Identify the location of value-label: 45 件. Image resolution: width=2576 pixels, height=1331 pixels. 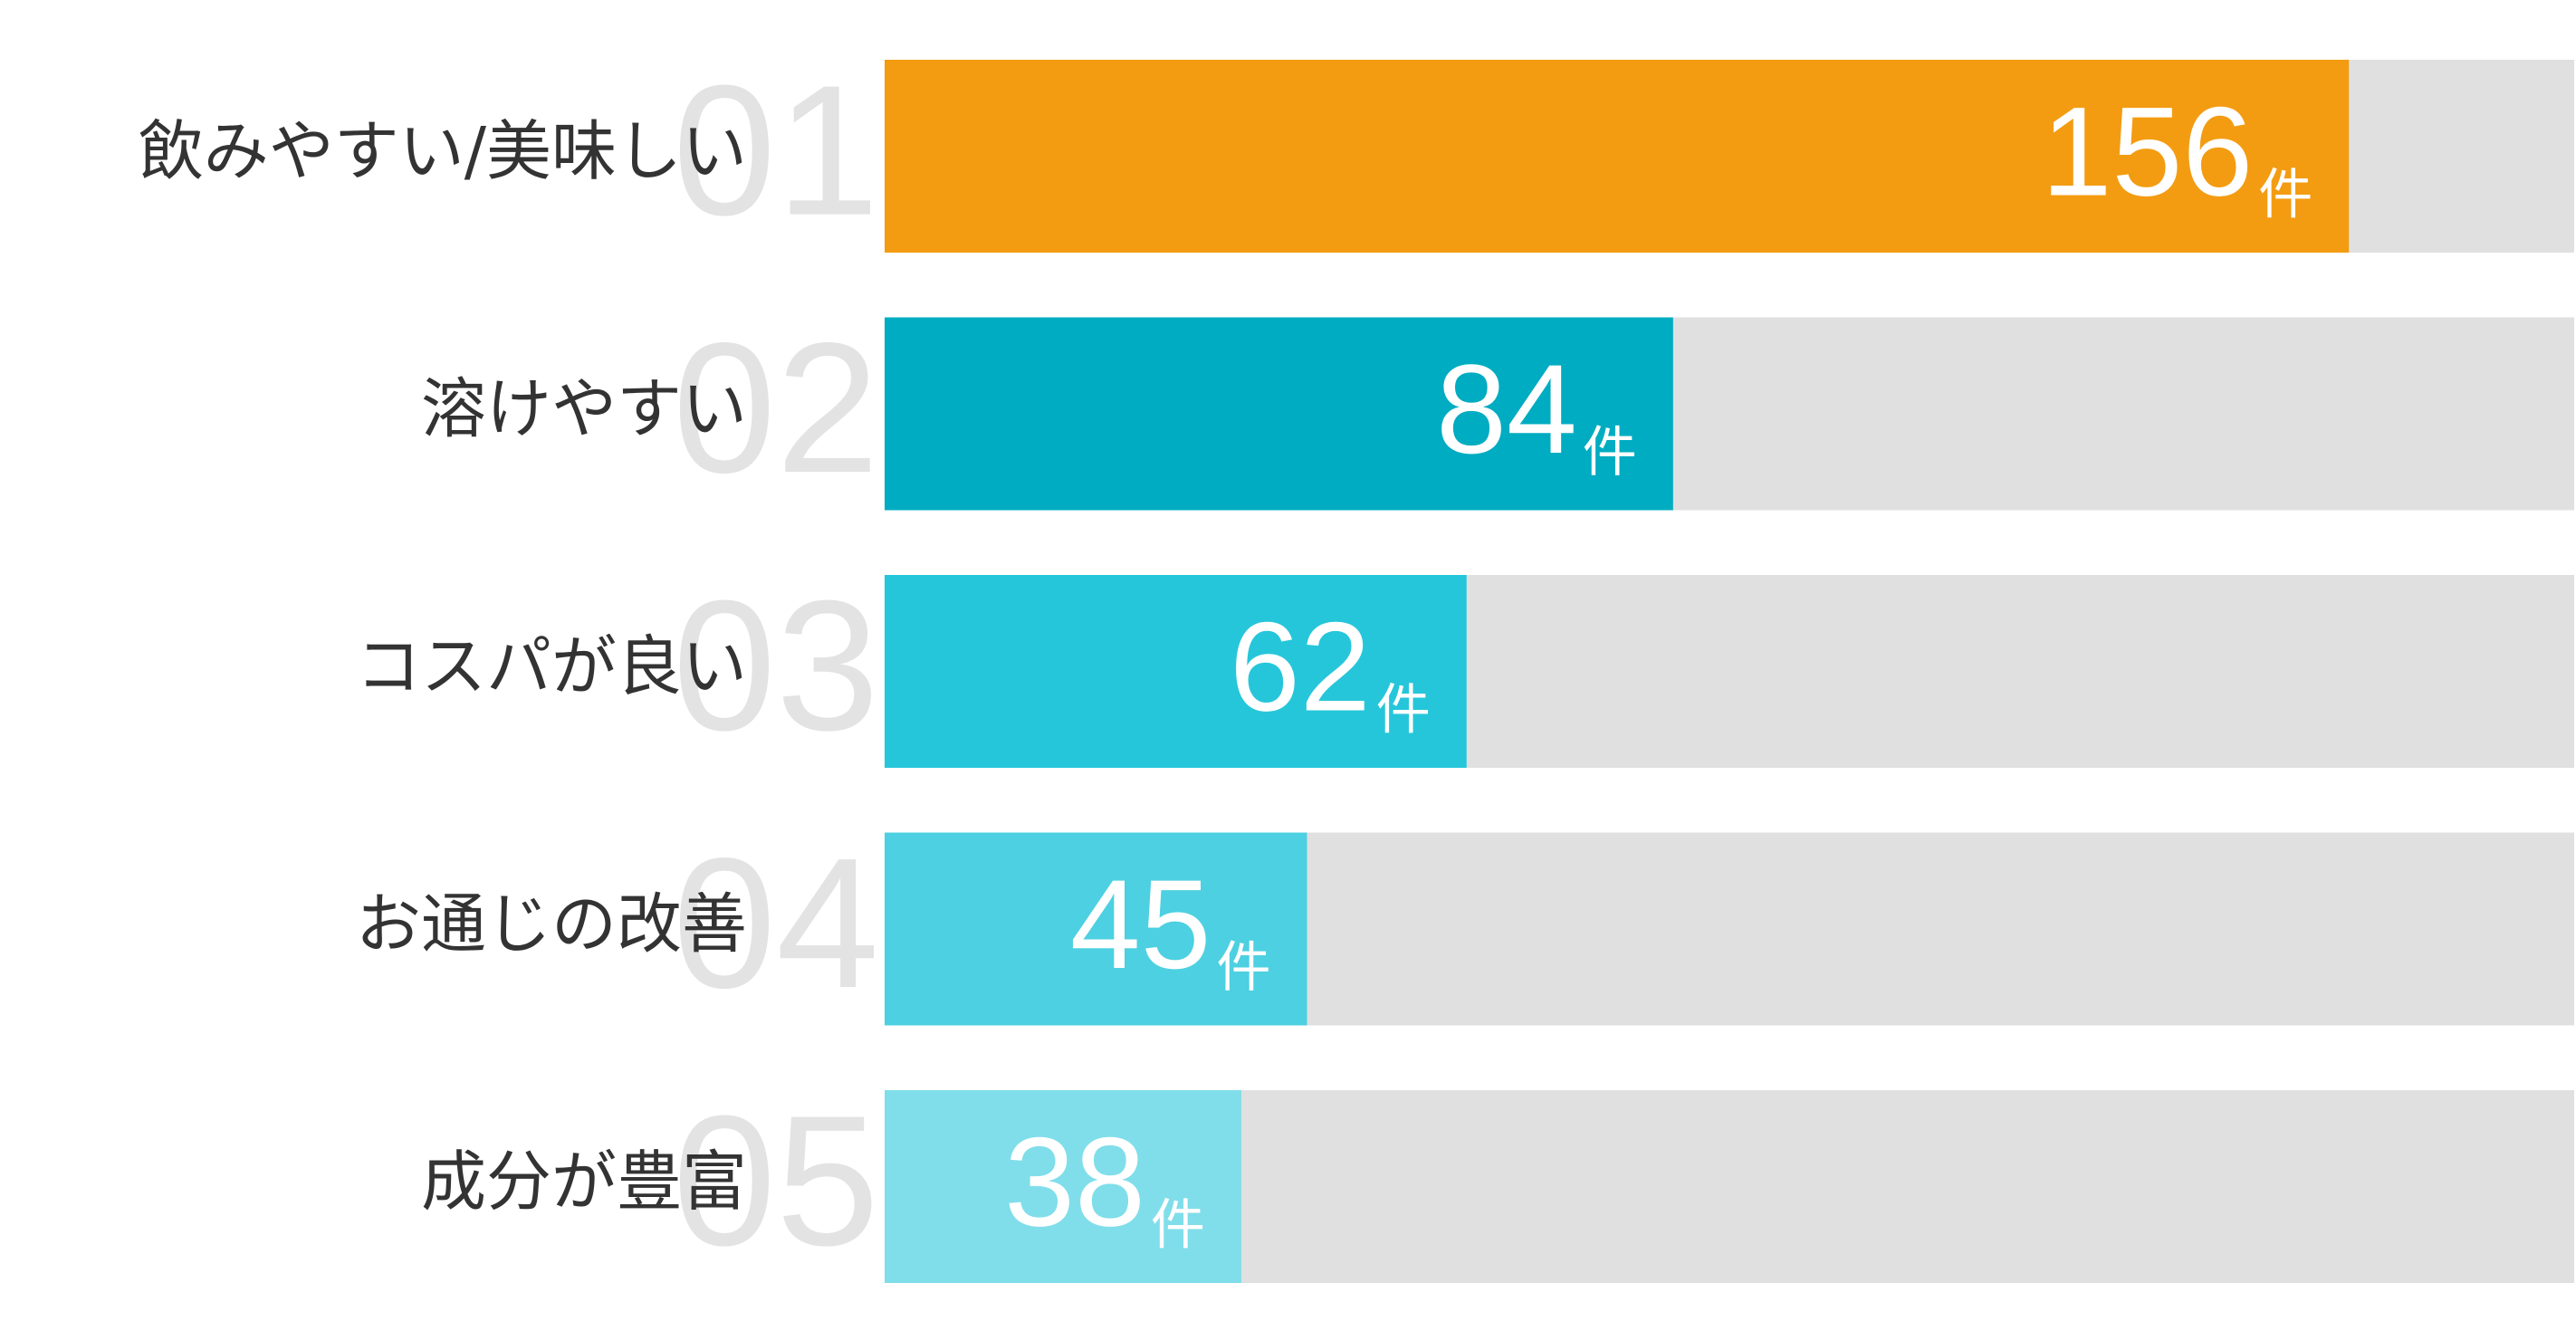
(1170, 926).